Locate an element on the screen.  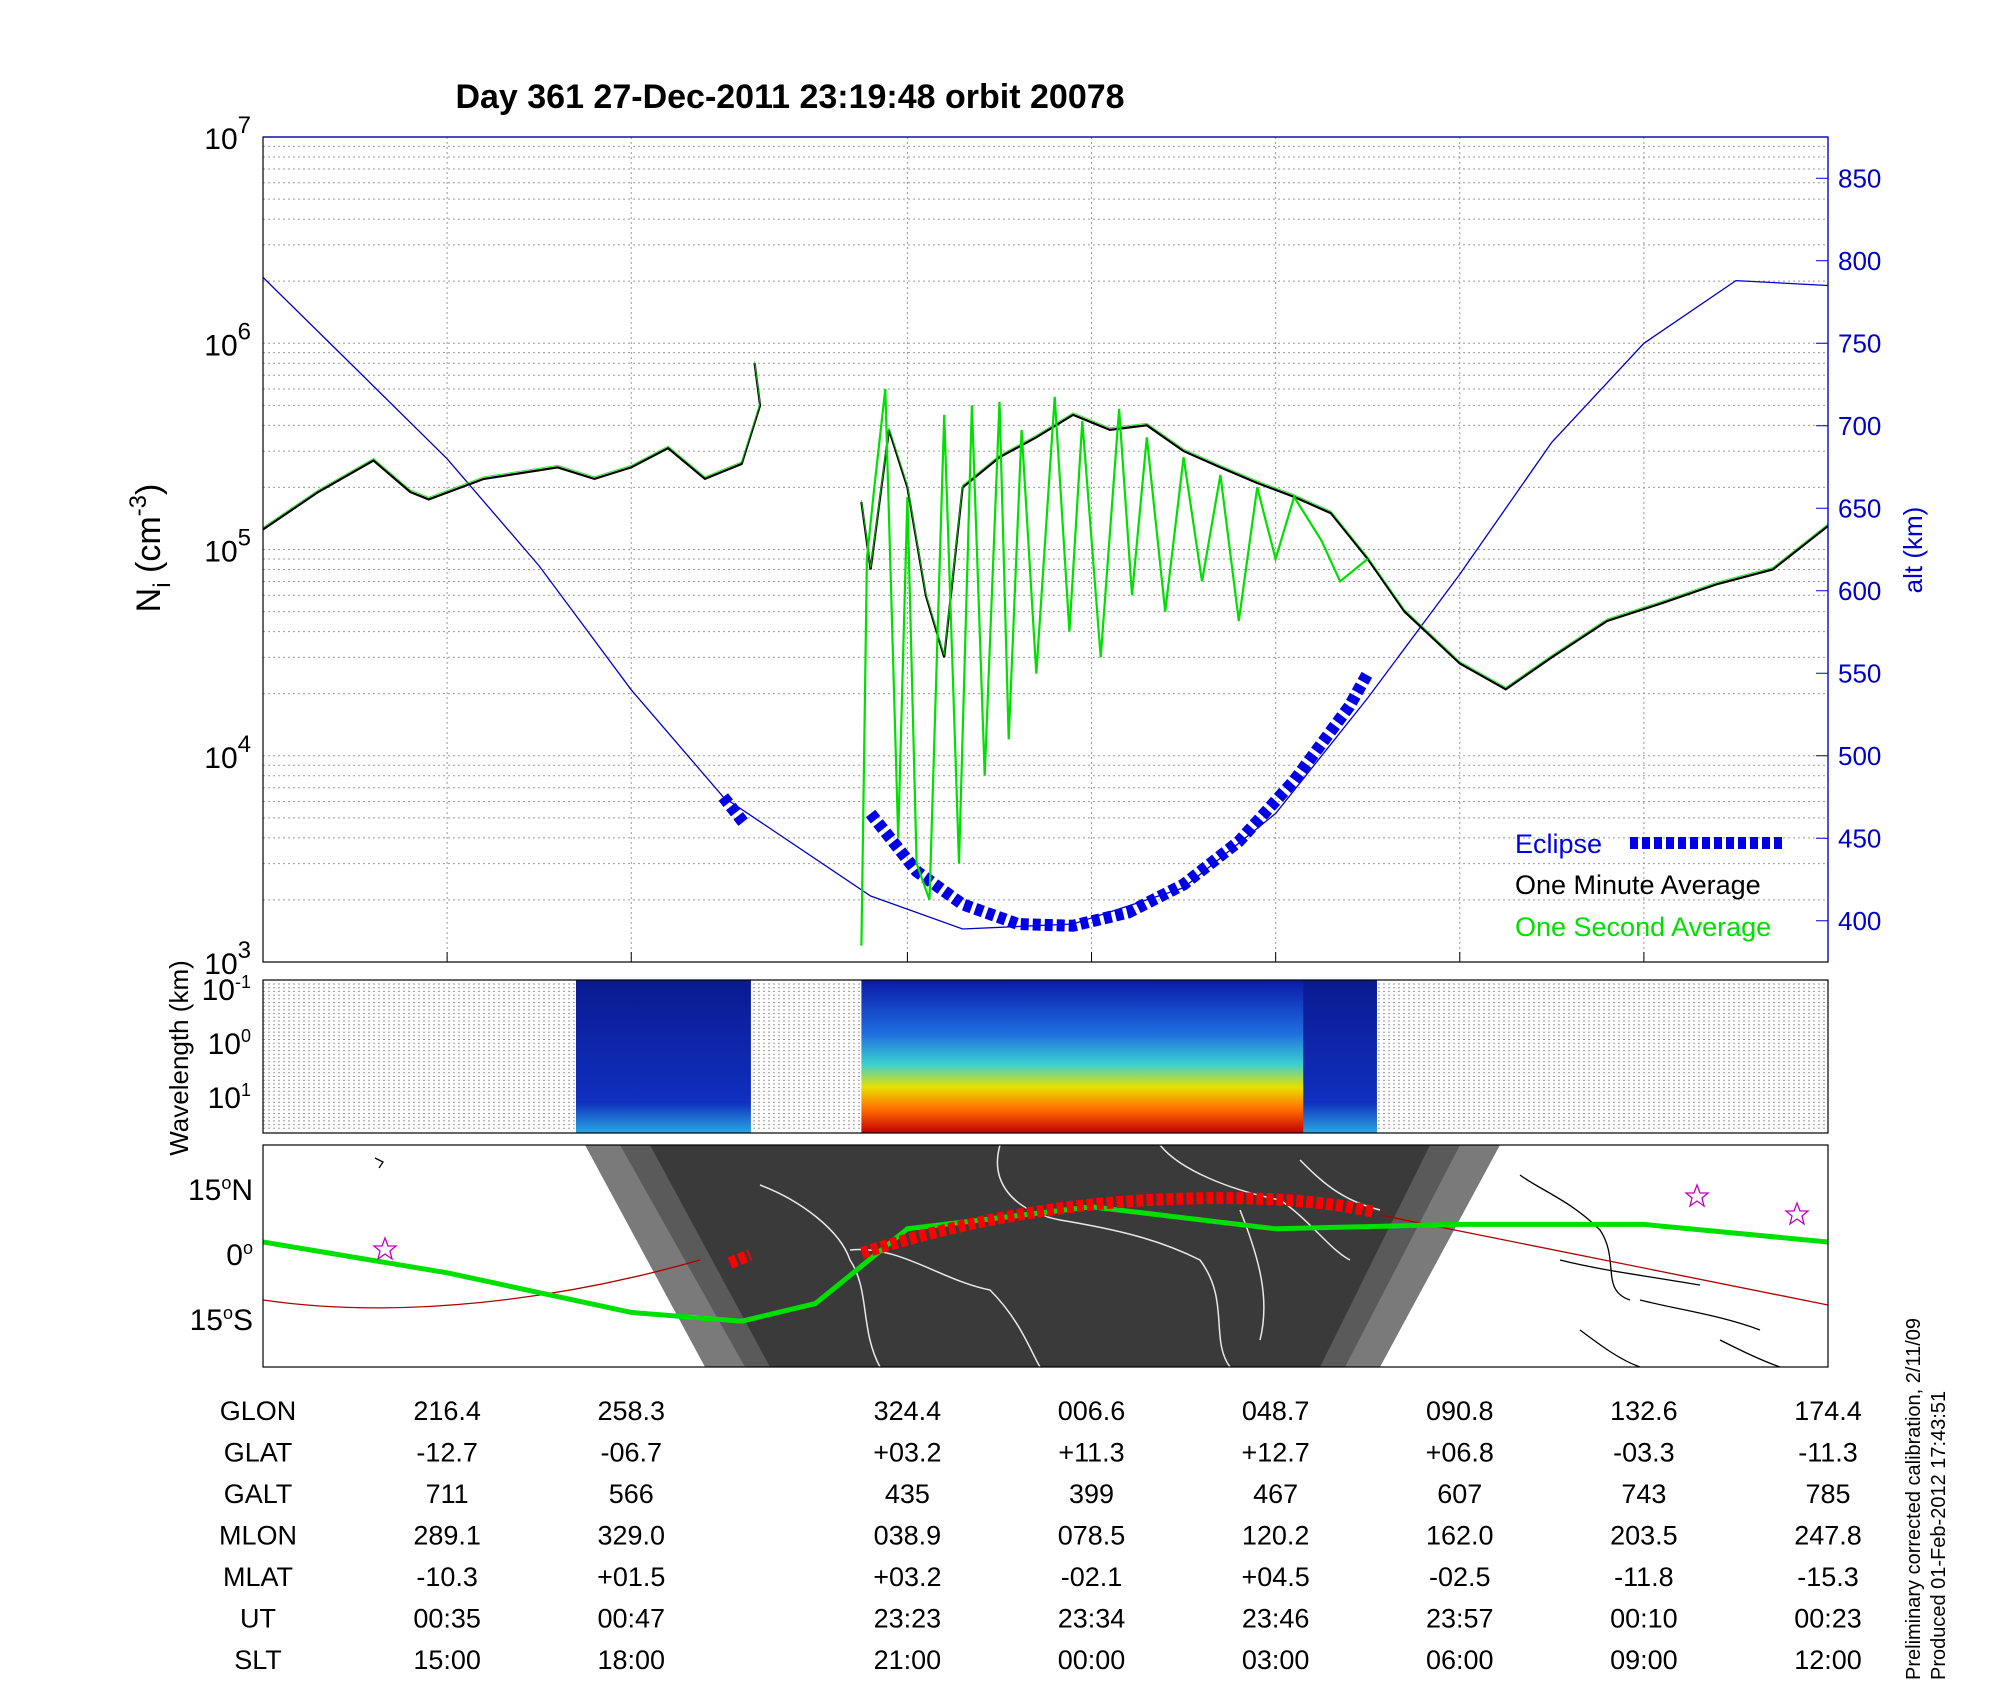
table-cell: 00:10 is located at coordinates (1644, 1619).